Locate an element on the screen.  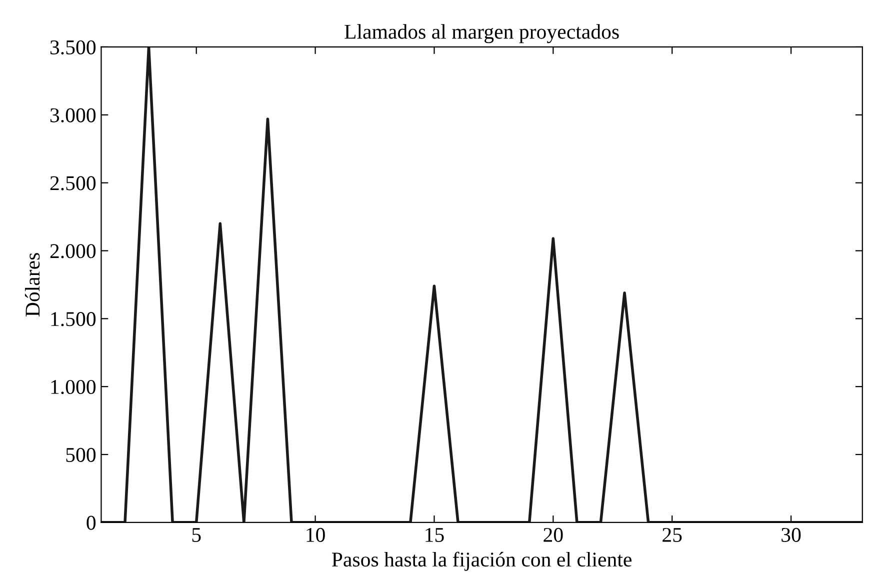
x-tick-label: 20 is located at coordinates (553, 535).